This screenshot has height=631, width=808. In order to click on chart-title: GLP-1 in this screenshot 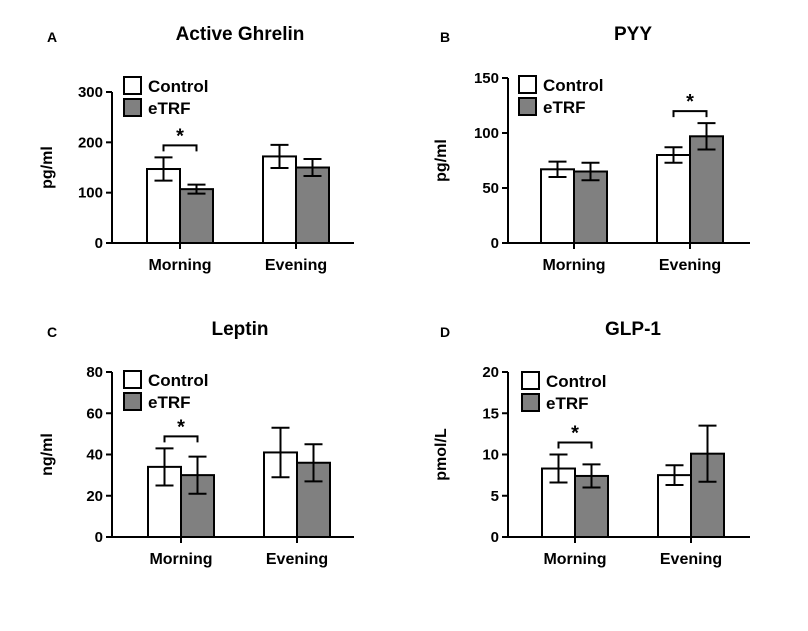, I will do `click(633, 329)`.